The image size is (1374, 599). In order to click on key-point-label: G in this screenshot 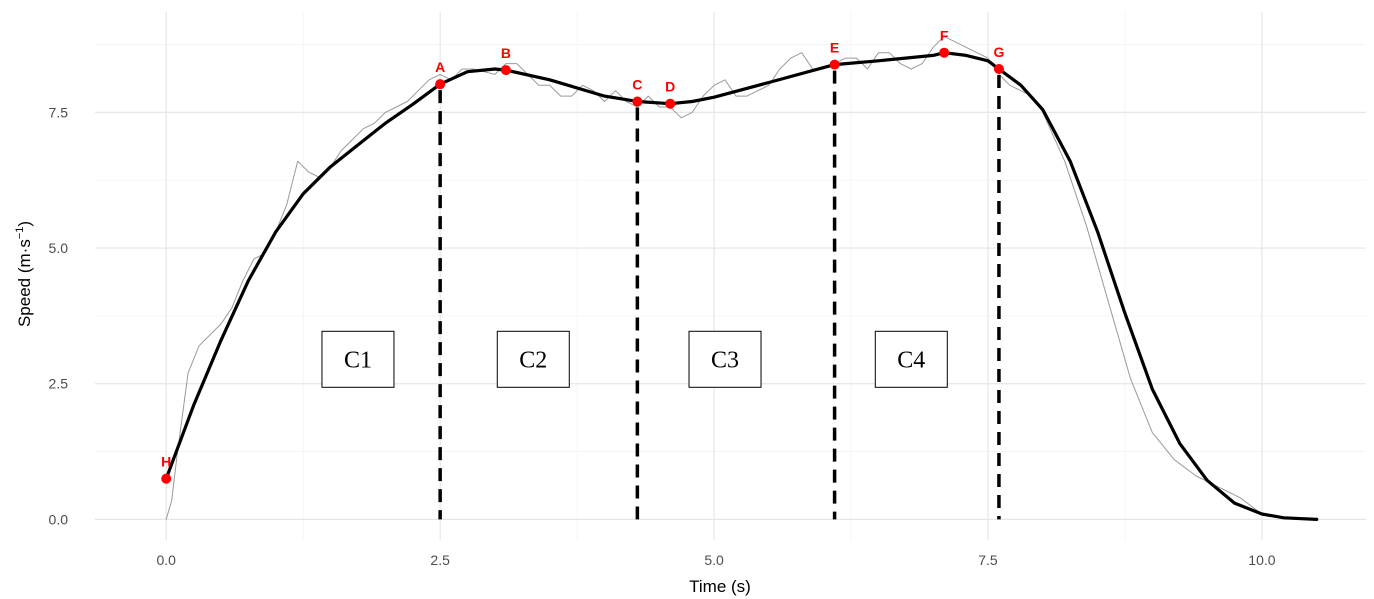, I will do `click(998, 52)`.